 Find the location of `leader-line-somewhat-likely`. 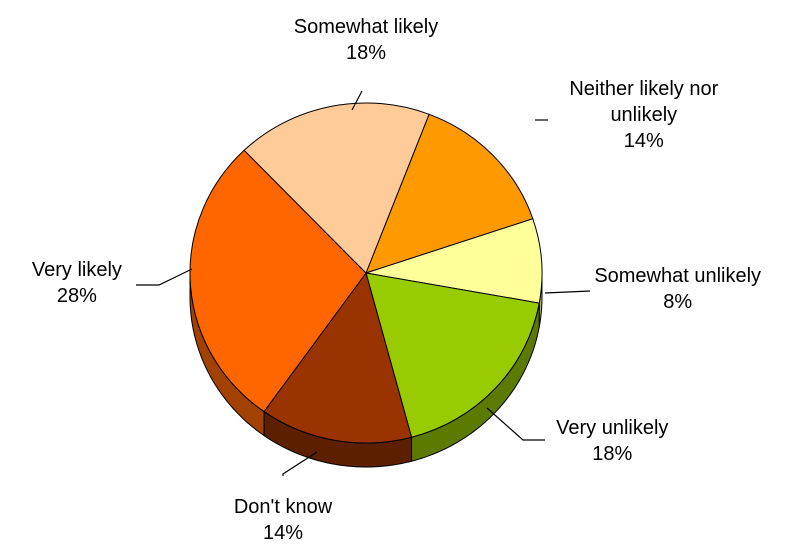

leader-line-somewhat-likely is located at coordinates (357, 100).